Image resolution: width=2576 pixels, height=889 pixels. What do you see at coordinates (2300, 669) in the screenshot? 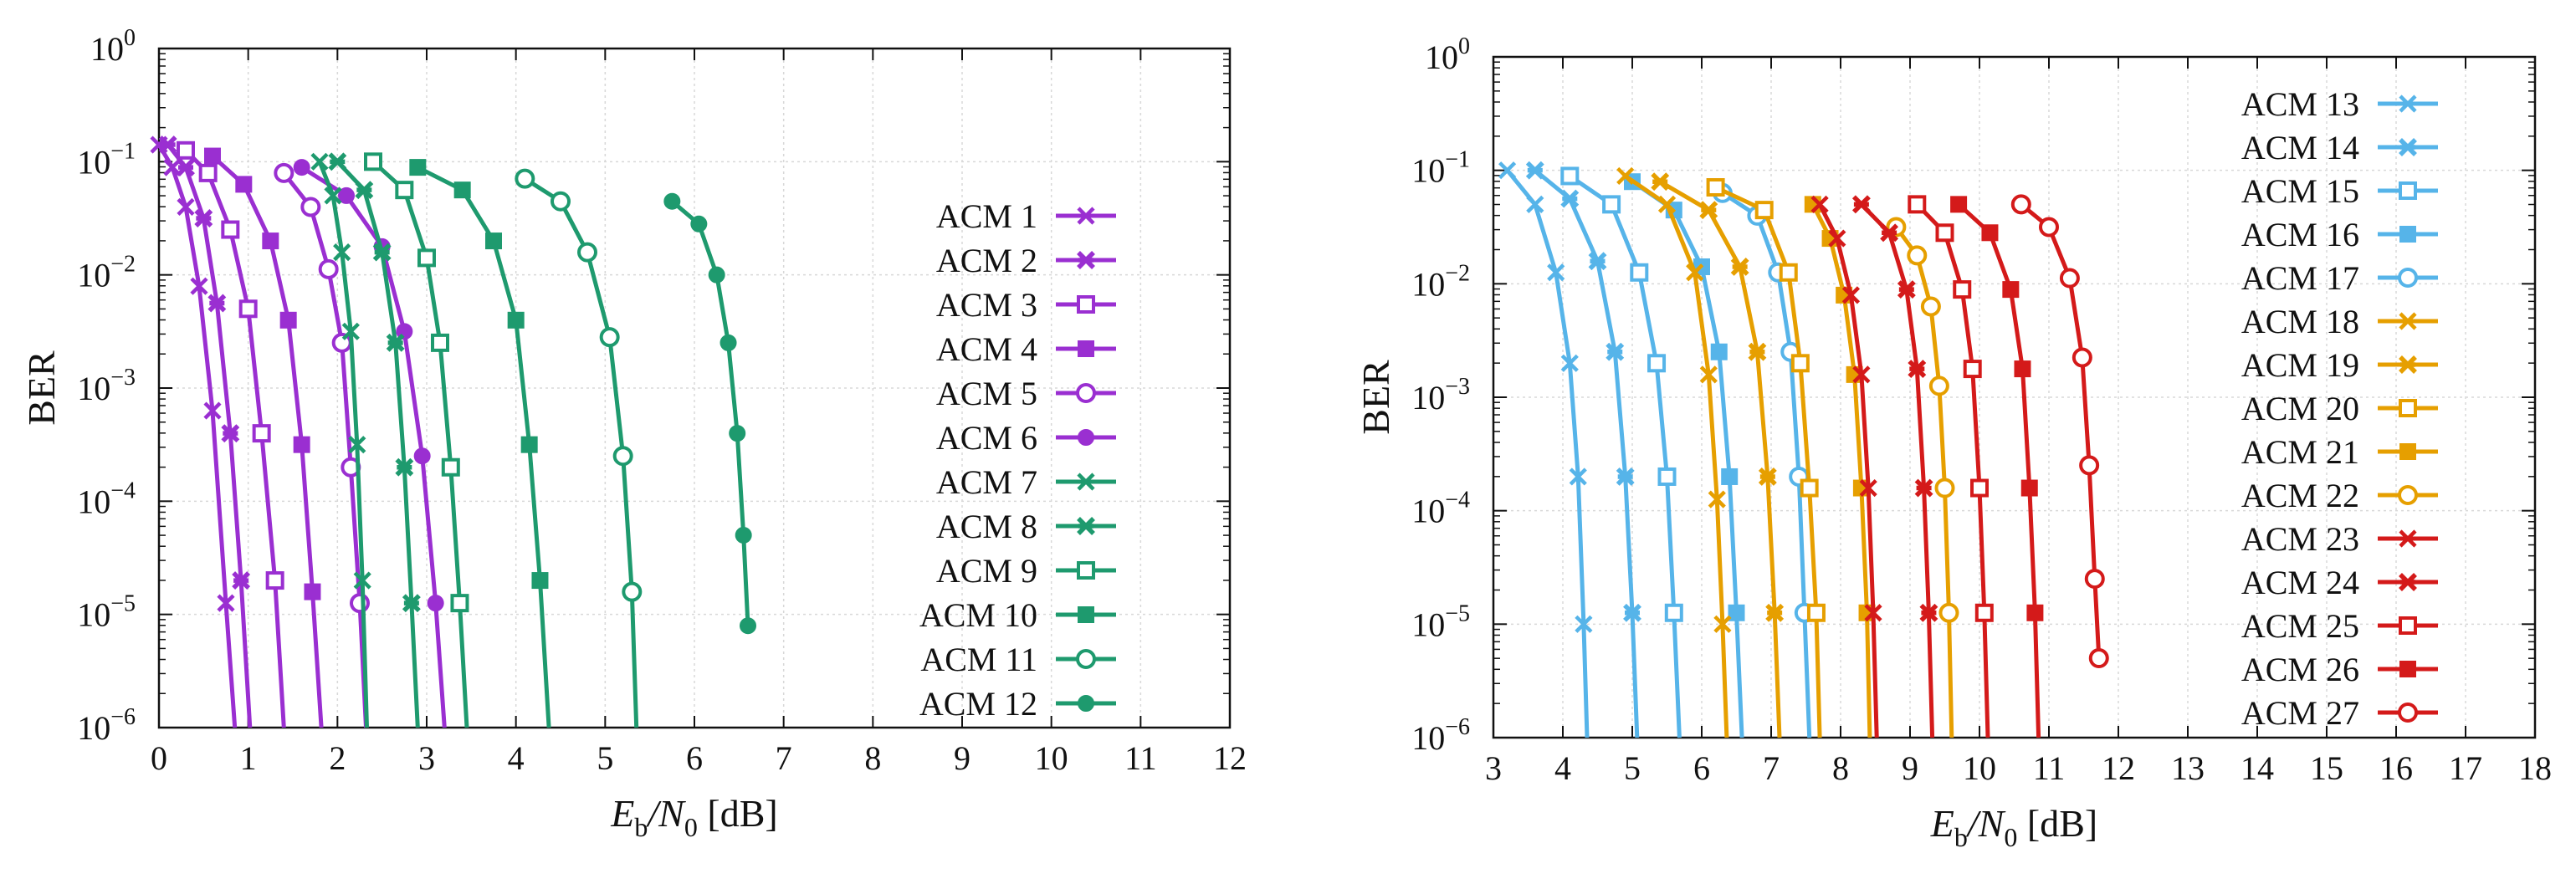
I see `legend-label: ACM 26` at bounding box center [2300, 669].